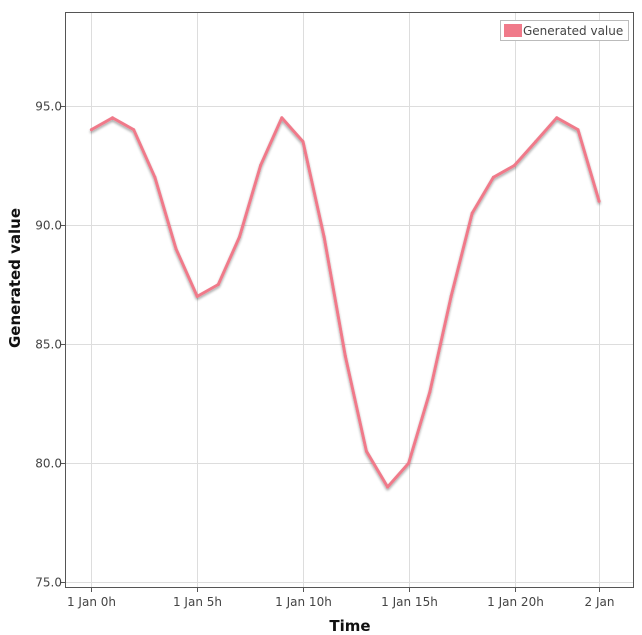 The width and height of the screenshot is (642, 635). Describe the element at coordinates (600, 602) in the screenshot. I see `x-tick-label: 2 Jan` at that location.